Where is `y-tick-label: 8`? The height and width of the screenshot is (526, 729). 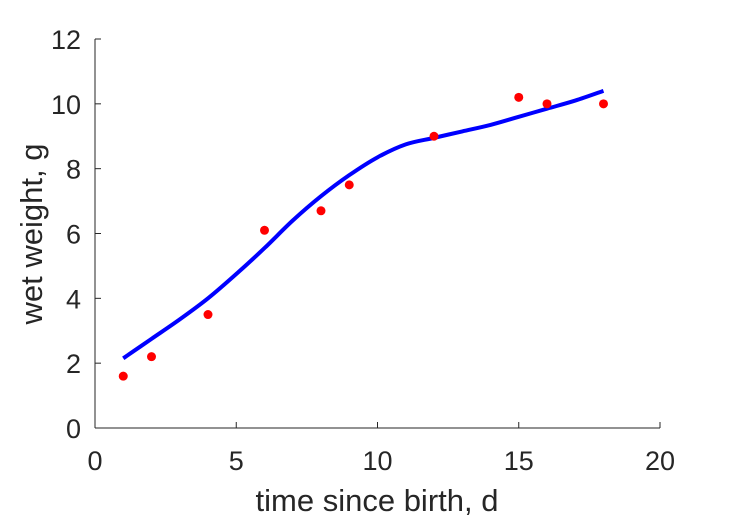
y-tick-label: 8 is located at coordinates (73, 170).